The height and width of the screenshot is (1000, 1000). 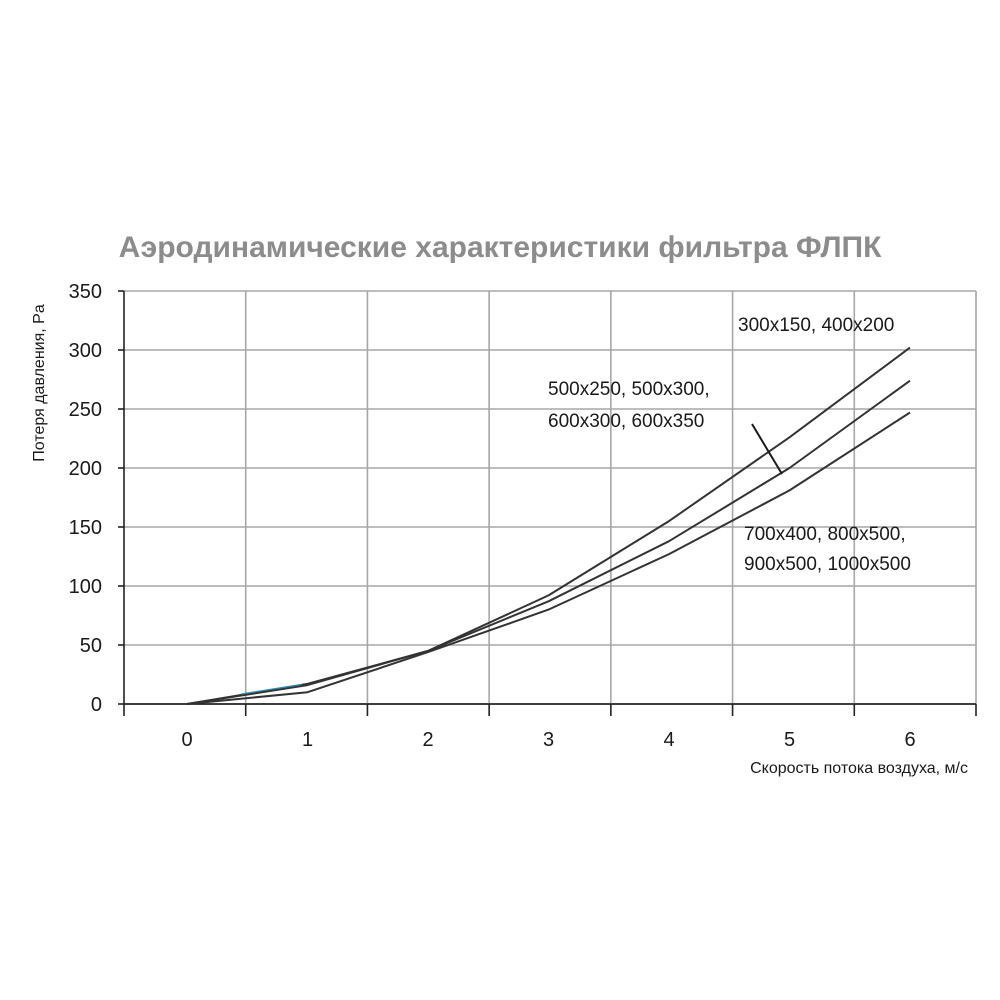 What do you see at coordinates (427, 740) in the screenshot?
I see `x-tick-label: 2` at bounding box center [427, 740].